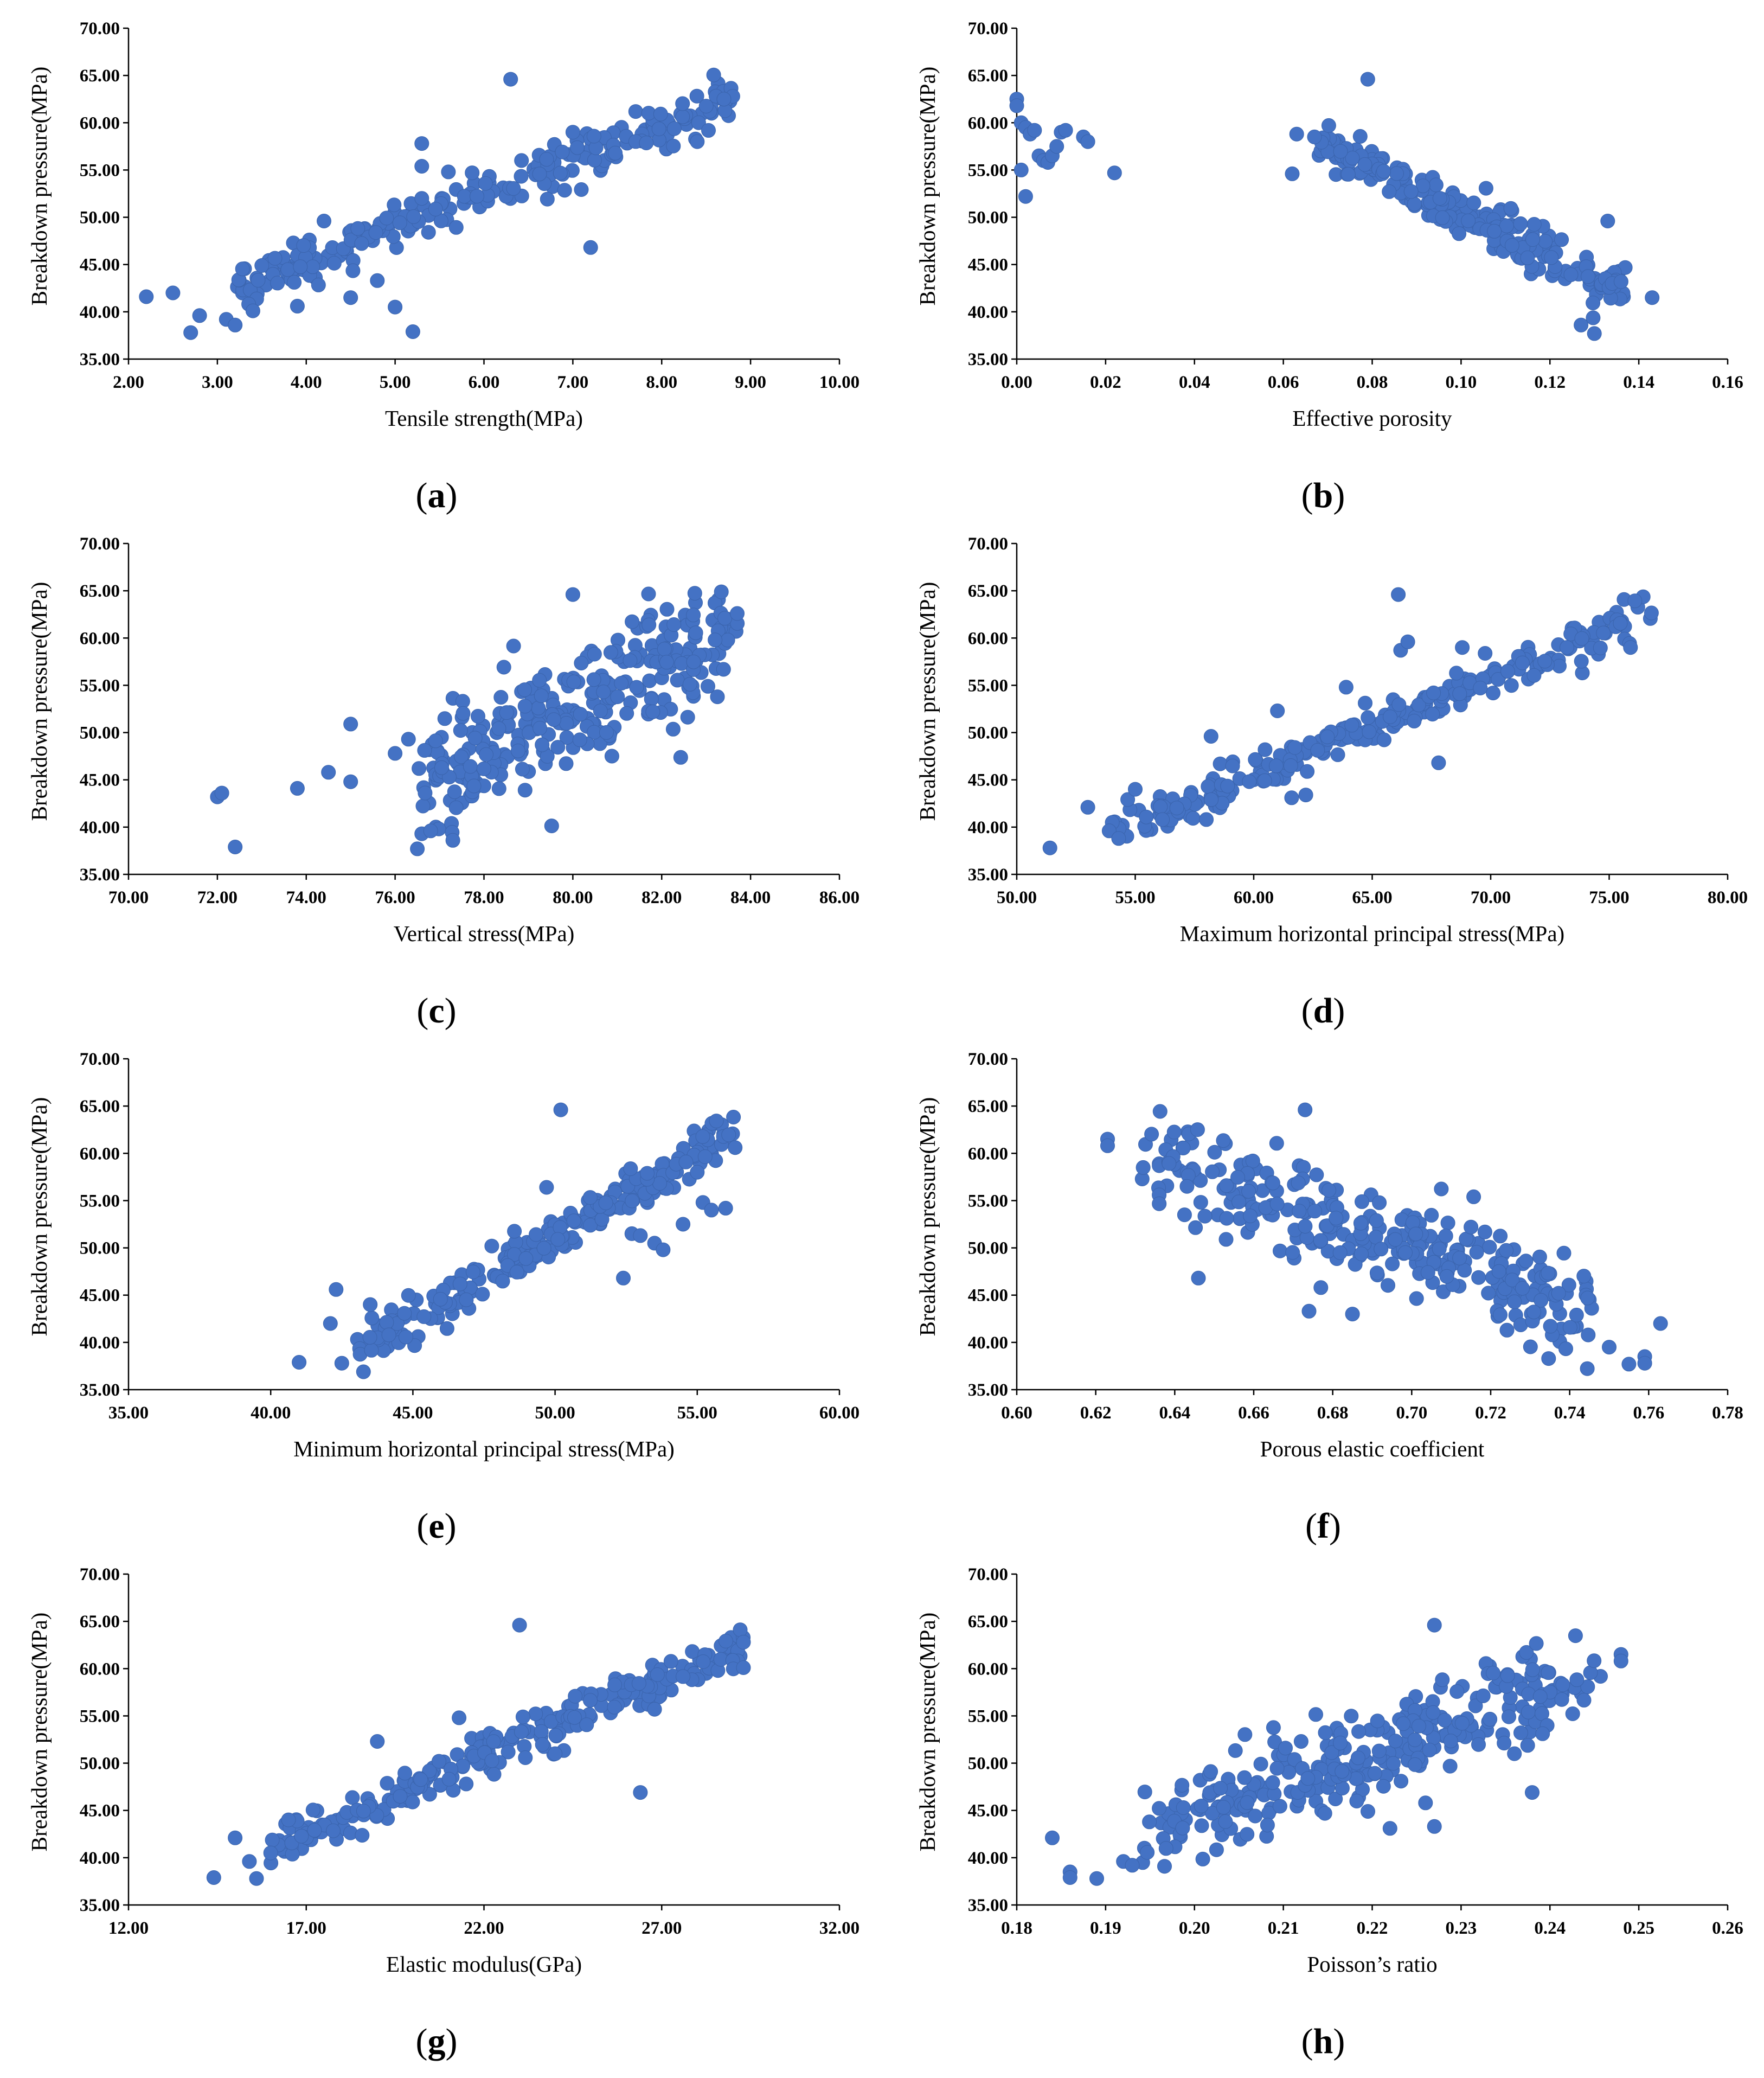 Image resolution: width=1764 pixels, height=2078 pixels. What do you see at coordinates (1648, 1413) in the screenshot?
I see `x-tick-label: 0.76` at bounding box center [1648, 1413].